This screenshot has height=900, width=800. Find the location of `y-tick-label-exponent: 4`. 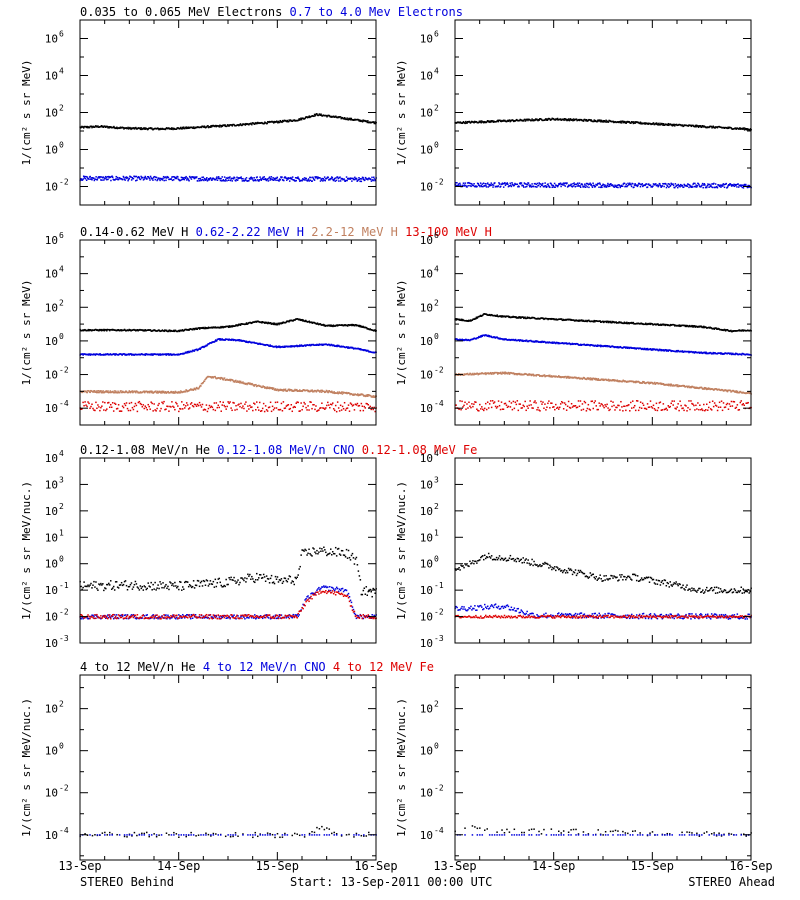

y-tick-label-exponent: 4 is located at coordinates (436, 71).